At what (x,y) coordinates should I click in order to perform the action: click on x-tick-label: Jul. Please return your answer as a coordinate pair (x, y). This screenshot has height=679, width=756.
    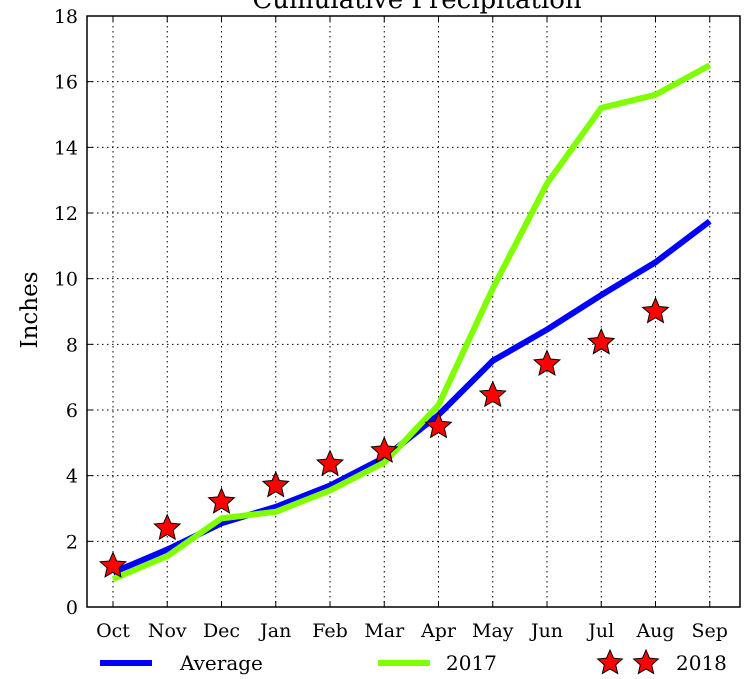
    Looking at the image, I should click on (600, 631).